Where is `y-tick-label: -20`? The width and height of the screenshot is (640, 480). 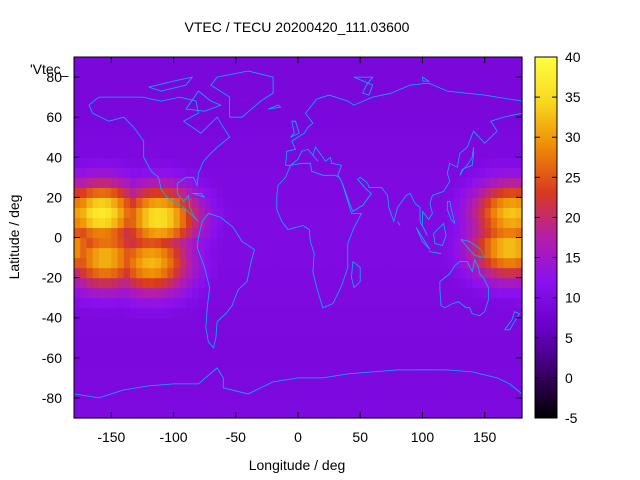 y-tick-label: -20 is located at coordinates (52, 278).